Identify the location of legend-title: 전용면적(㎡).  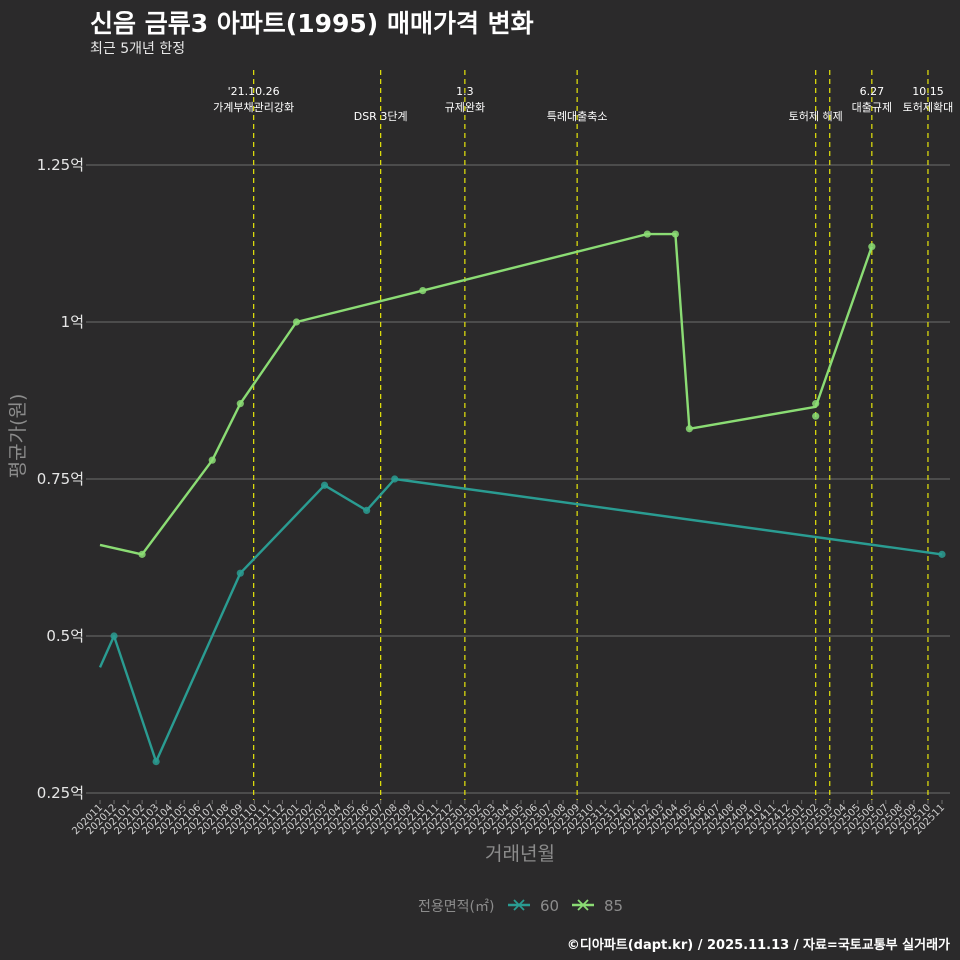
(456, 907).